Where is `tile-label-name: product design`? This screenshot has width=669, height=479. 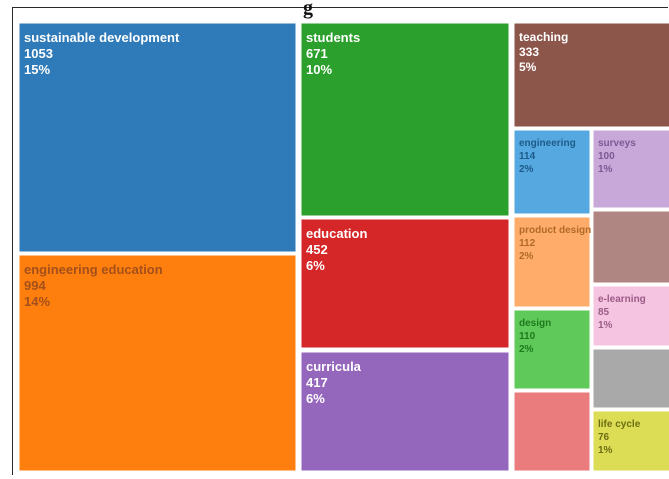 tile-label-name: product design is located at coordinates (555, 230).